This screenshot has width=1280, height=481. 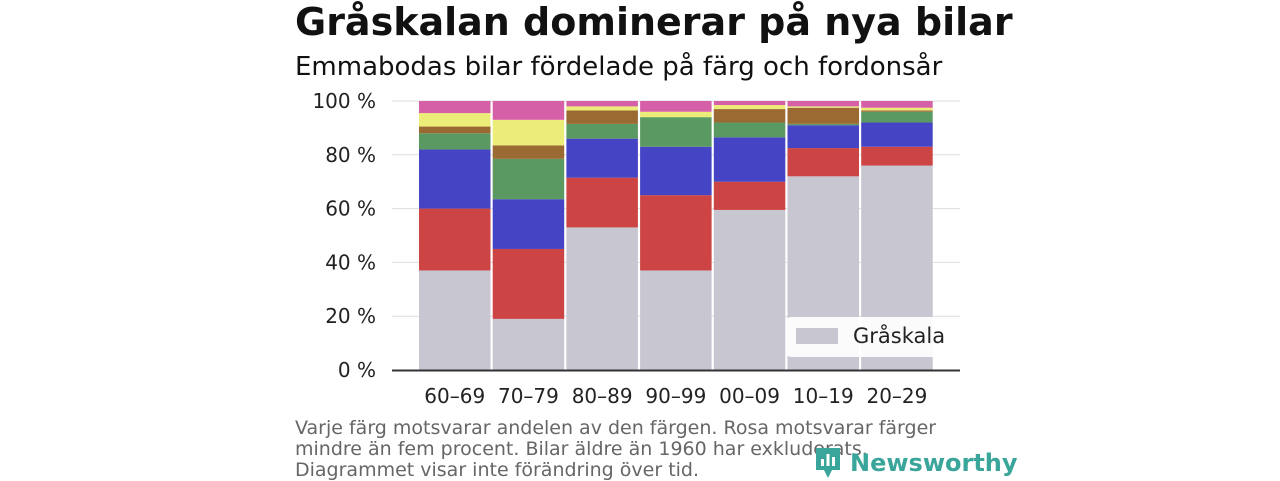 What do you see at coordinates (350, 262) in the screenshot?
I see `y-tick-label: 40 %` at bounding box center [350, 262].